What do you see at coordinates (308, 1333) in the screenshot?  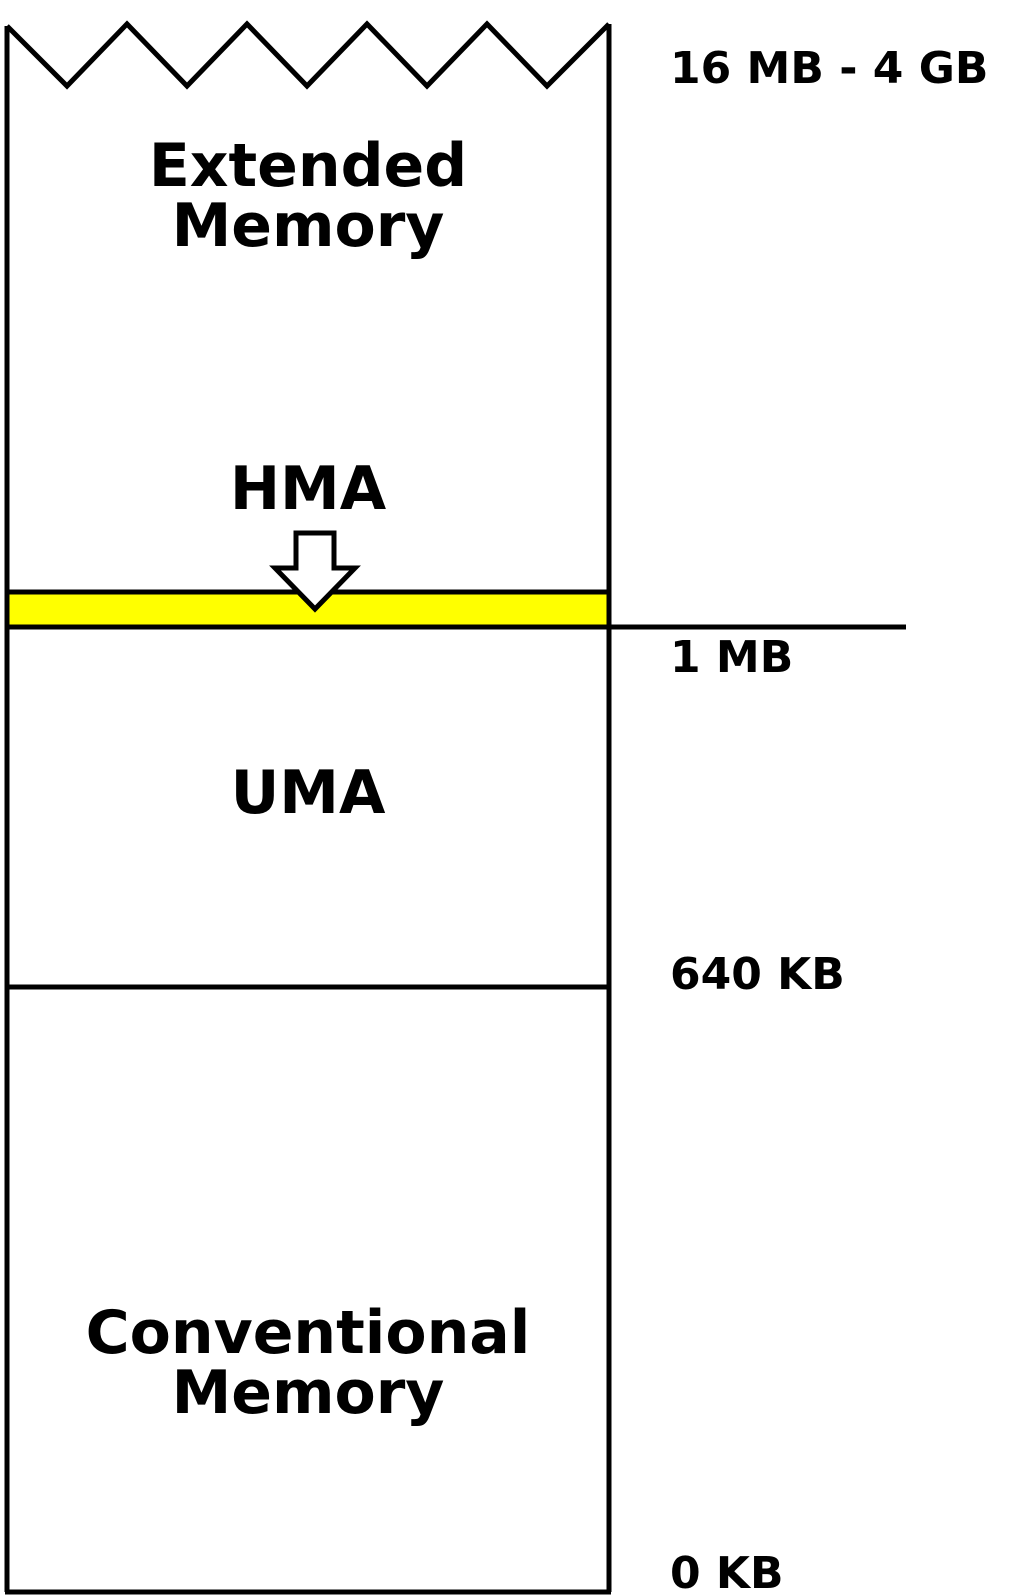 I see `conventional-memory-label-line1: Conventional` at bounding box center [308, 1333].